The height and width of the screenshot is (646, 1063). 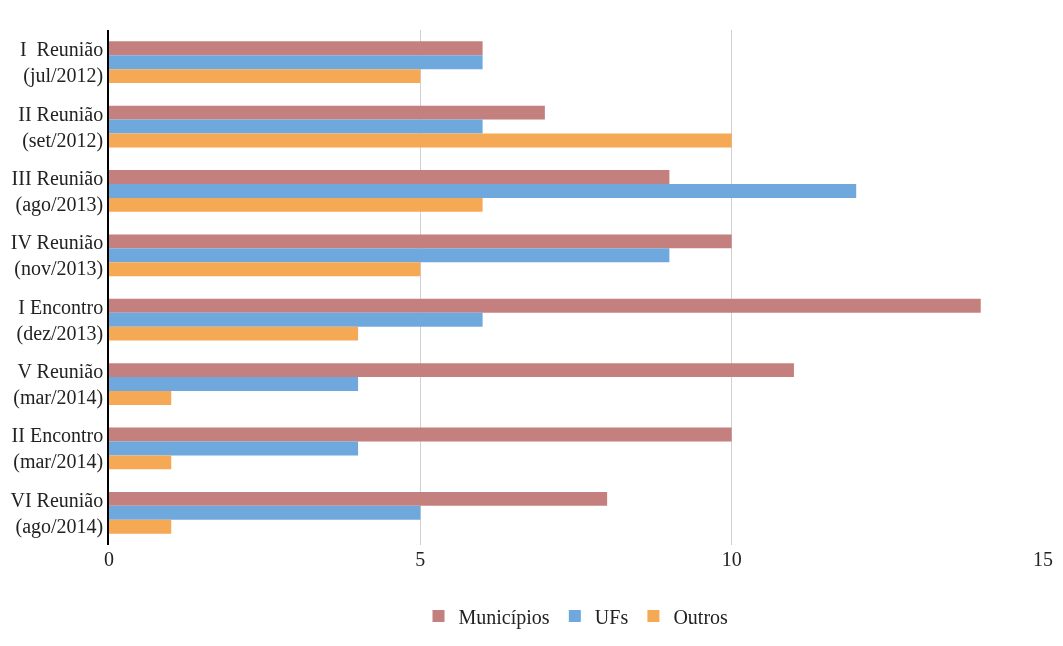 What do you see at coordinates (60, 320) in the screenshot?
I see `y-tick-label: I Encontro (dez/2013)` at bounding box center [60, 320].